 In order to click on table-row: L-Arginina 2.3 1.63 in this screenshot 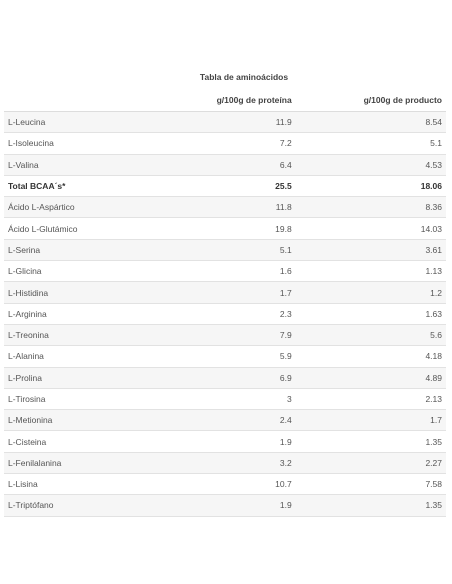, I will do `click(225, 314)`.